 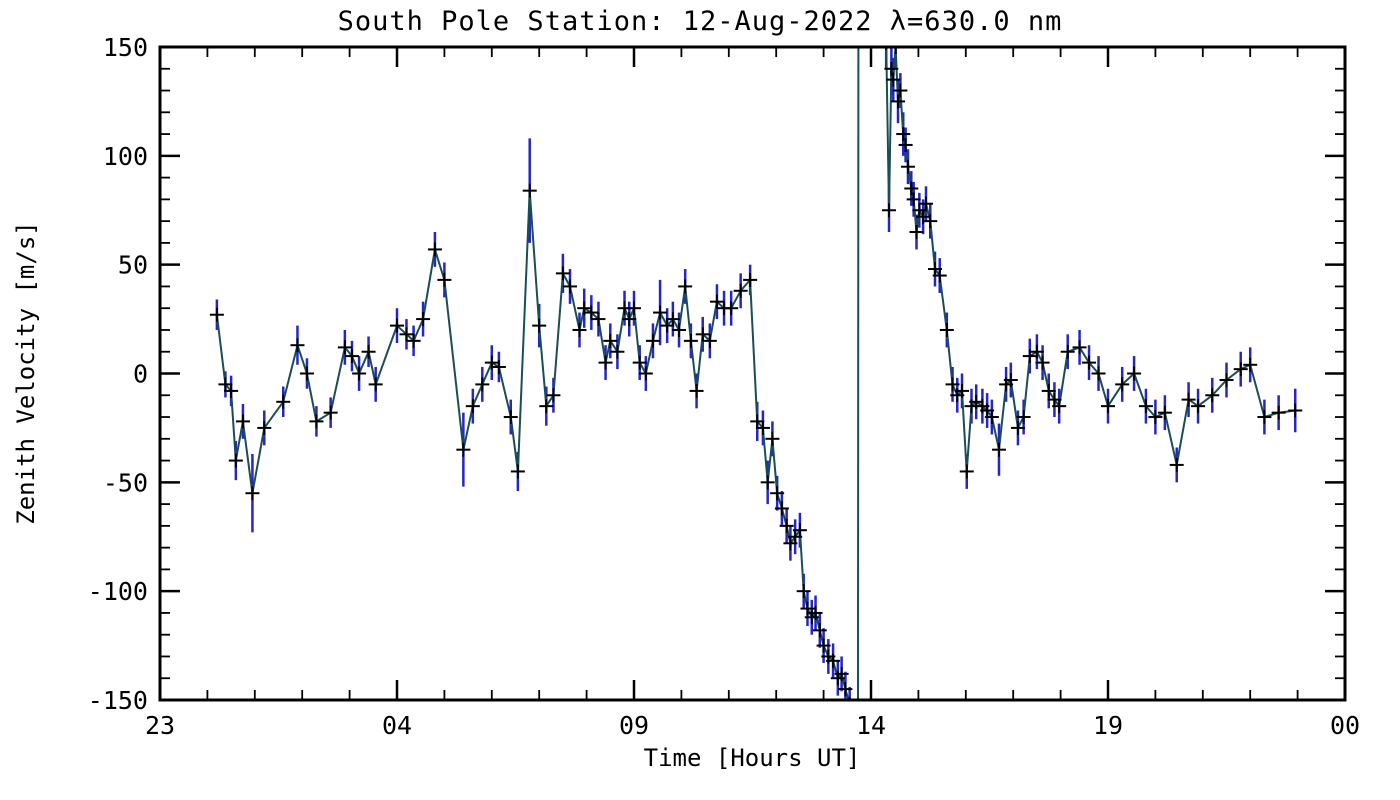 I want to click on x-tick-label: 23, so click(x=160, y=725).